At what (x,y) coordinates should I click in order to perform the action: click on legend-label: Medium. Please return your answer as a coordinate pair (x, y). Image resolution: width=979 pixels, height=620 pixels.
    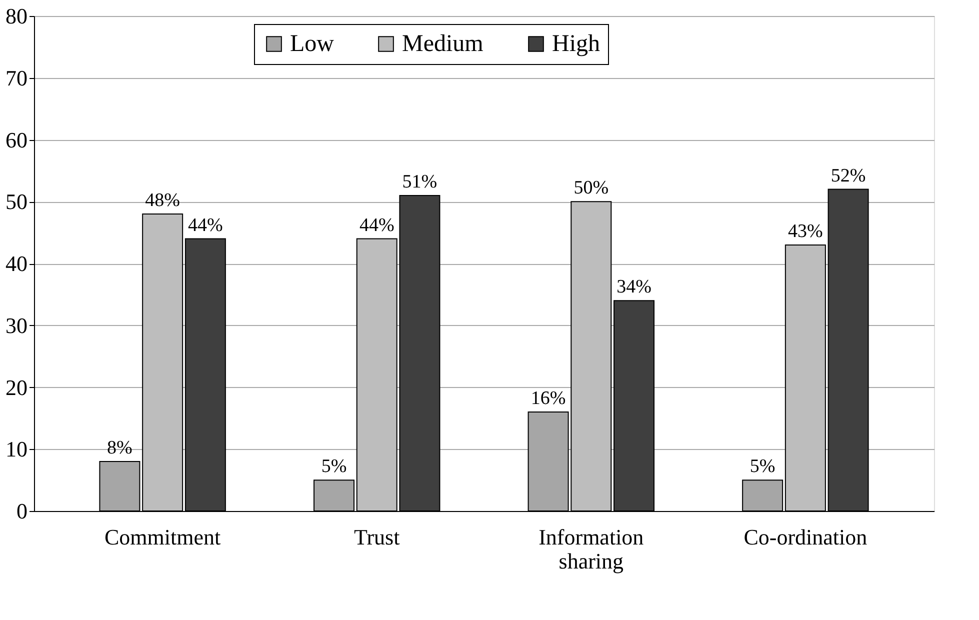
    Looking at the image, I should click on (443, 44).